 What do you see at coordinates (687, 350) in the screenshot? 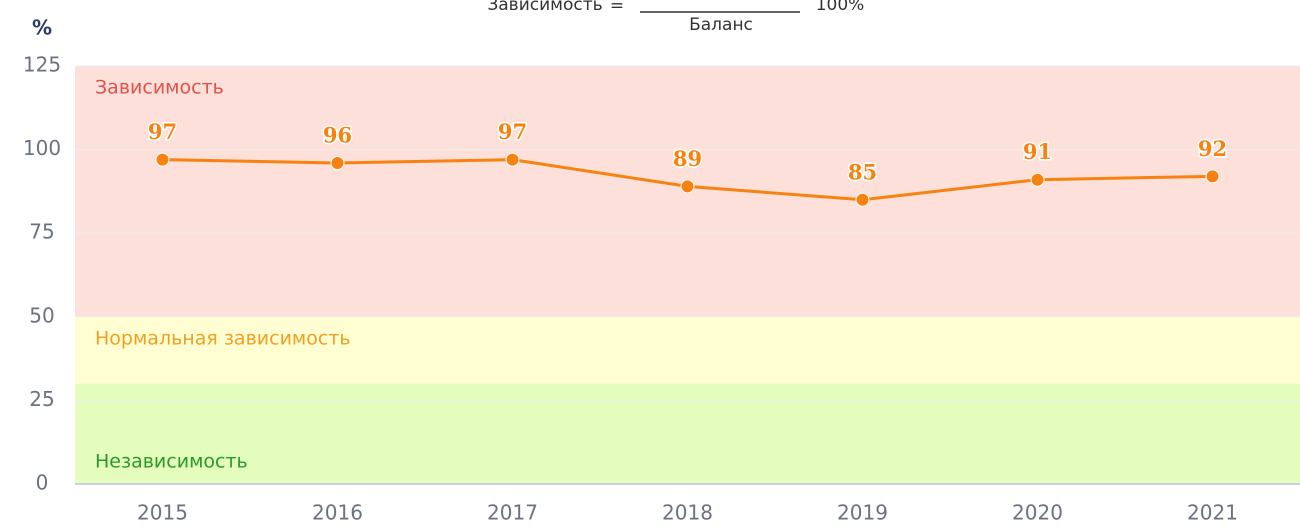
I see `band` at bounding box center [687, 350].